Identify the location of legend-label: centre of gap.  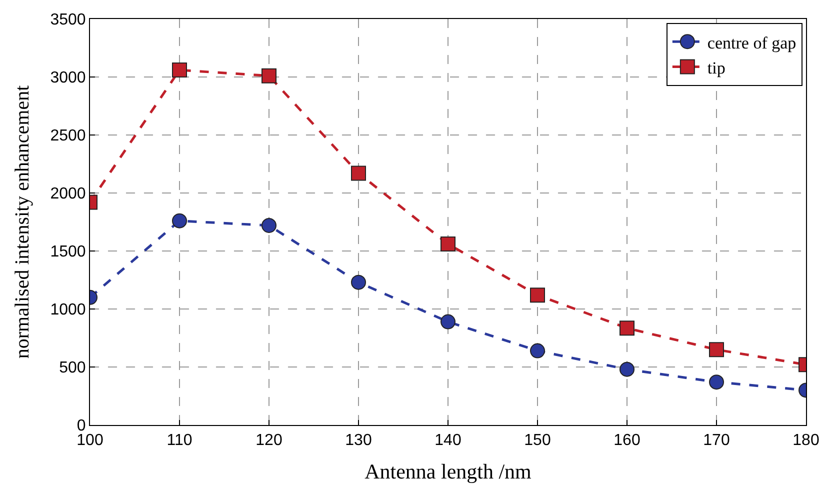
(751, 42).